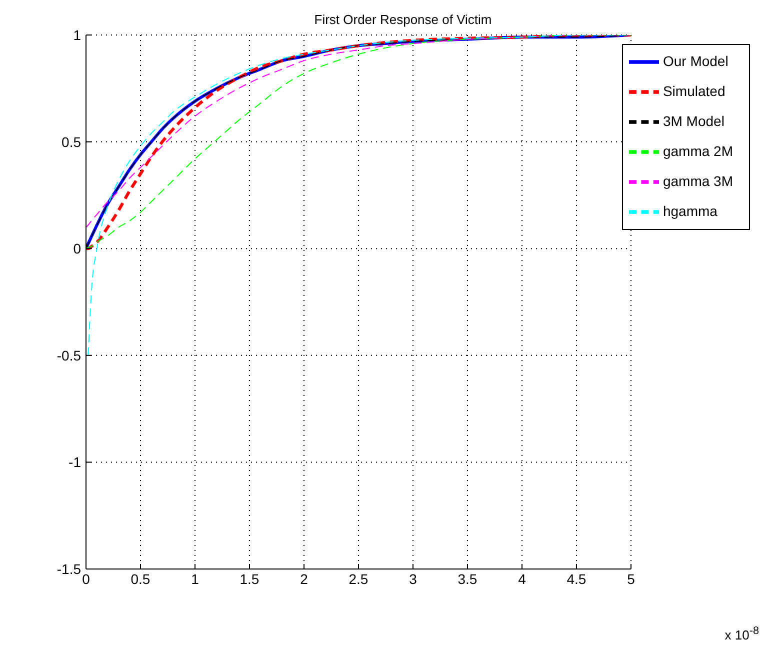 The width and height of the screenshot is (767, 652). I want to click on legend-label: gamma 2M, so click(697, 151).